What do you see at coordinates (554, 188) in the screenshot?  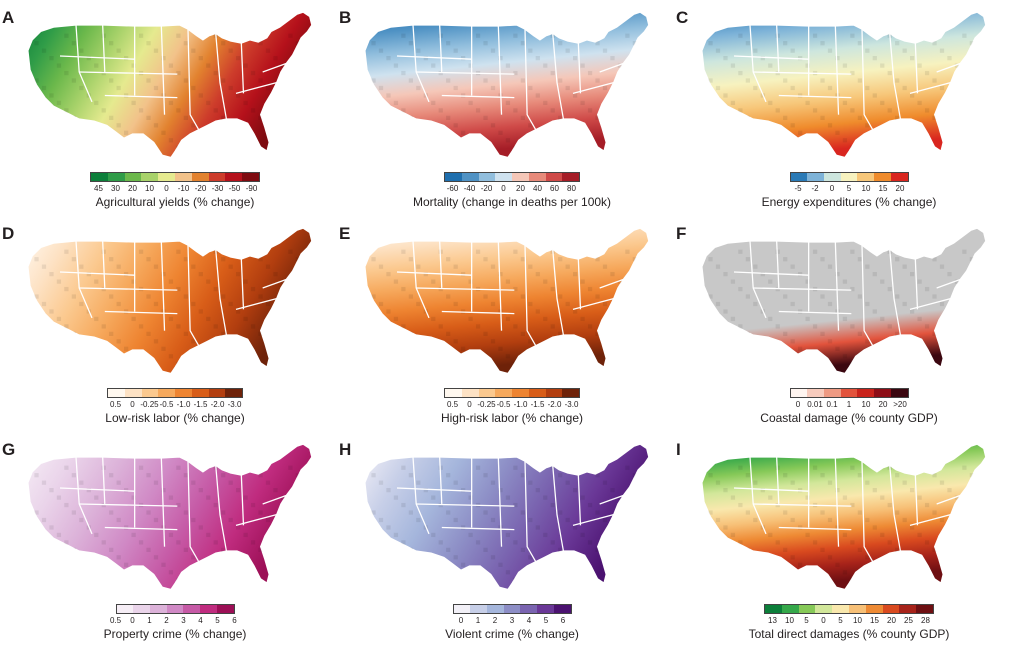 I see `legend-tick-label: 60` at bounding box center [554, 188].